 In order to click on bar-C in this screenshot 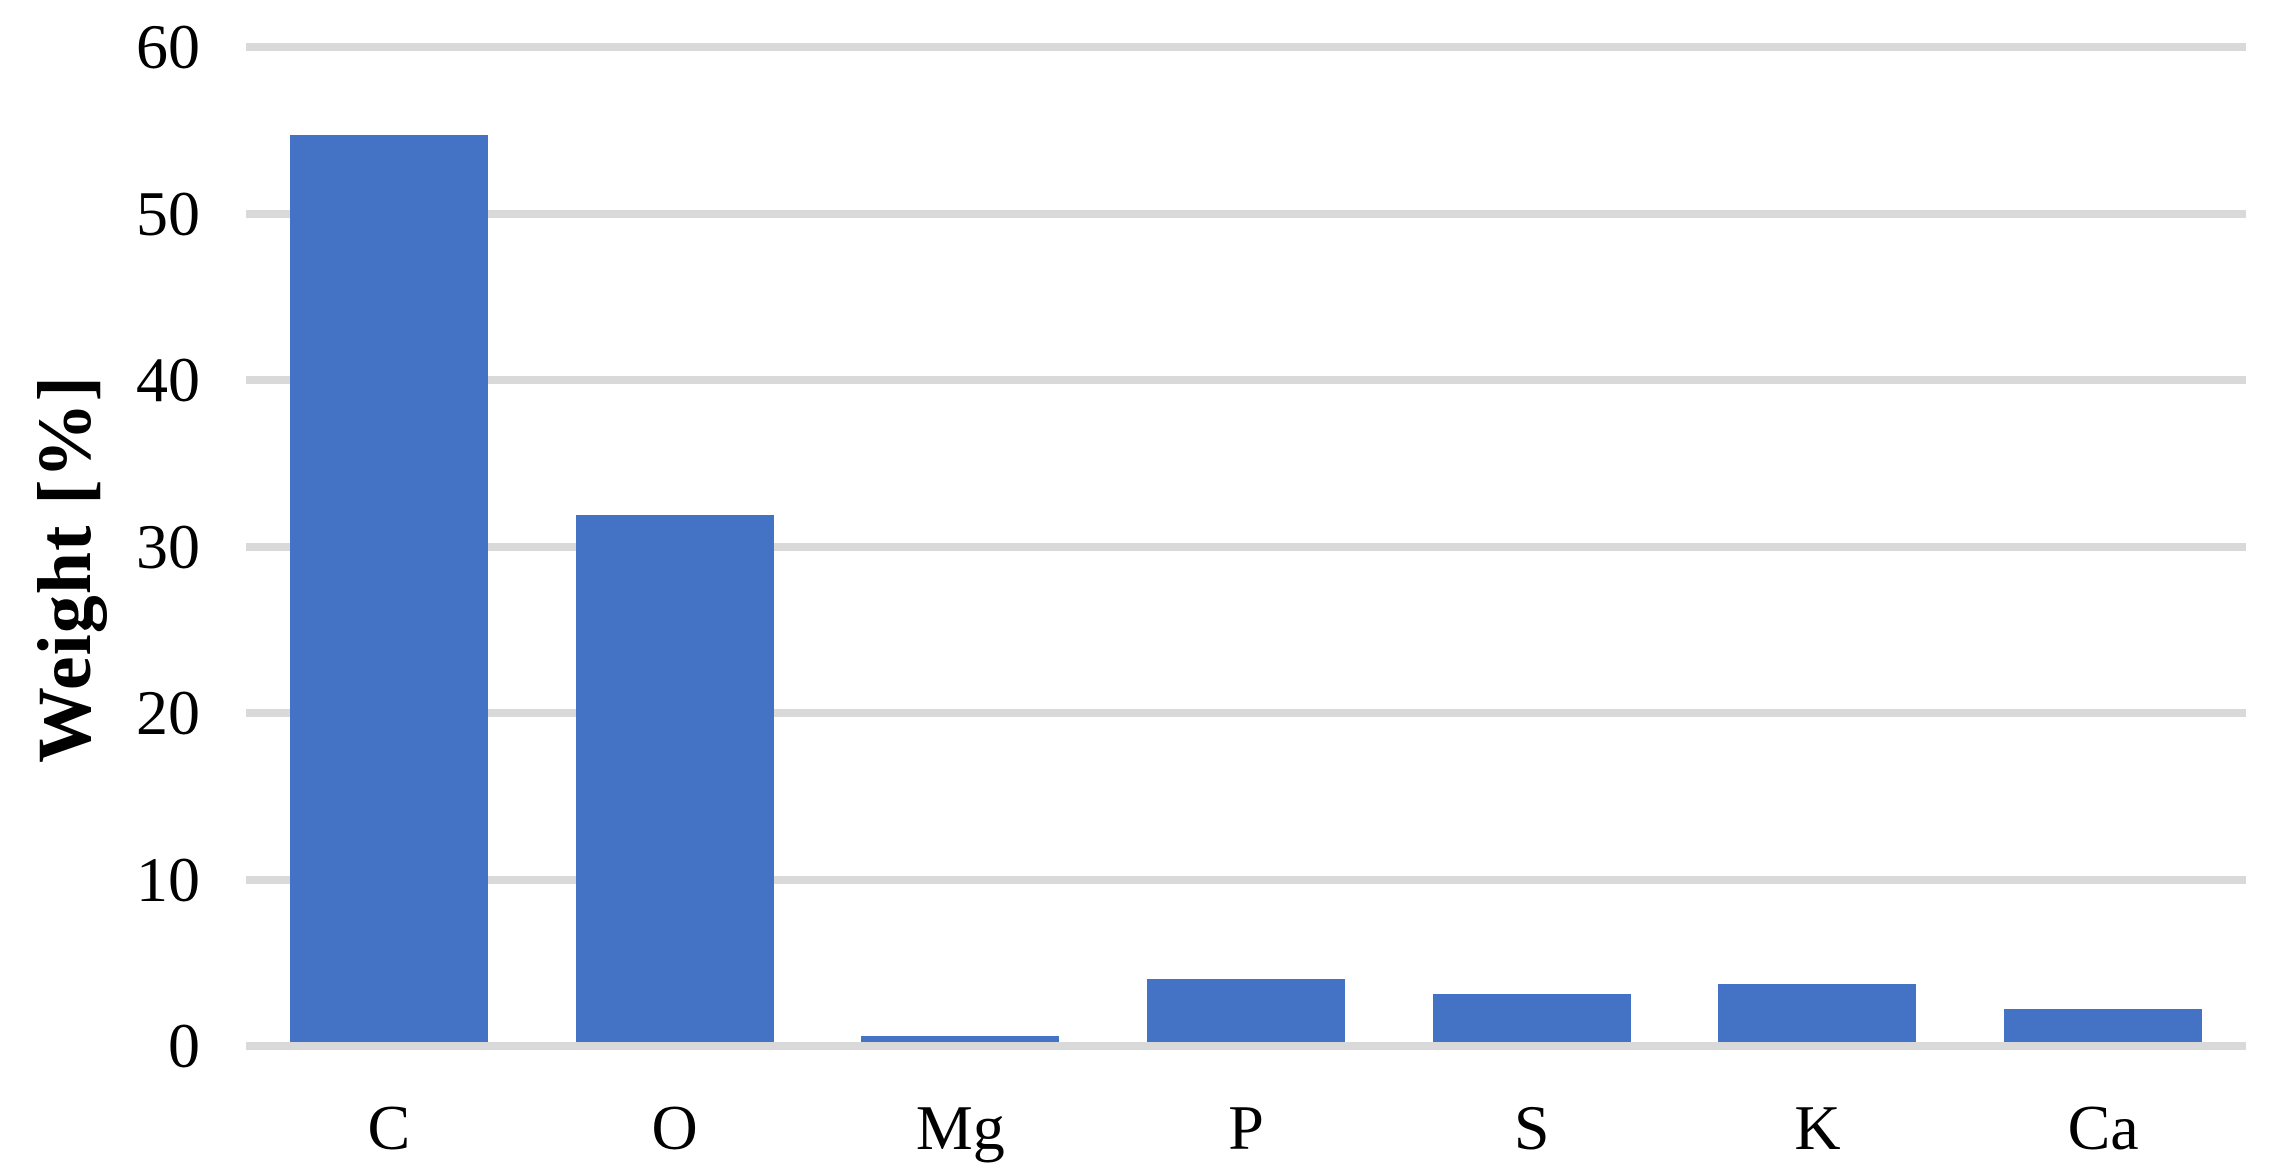, I will do `click(388, 588)`.